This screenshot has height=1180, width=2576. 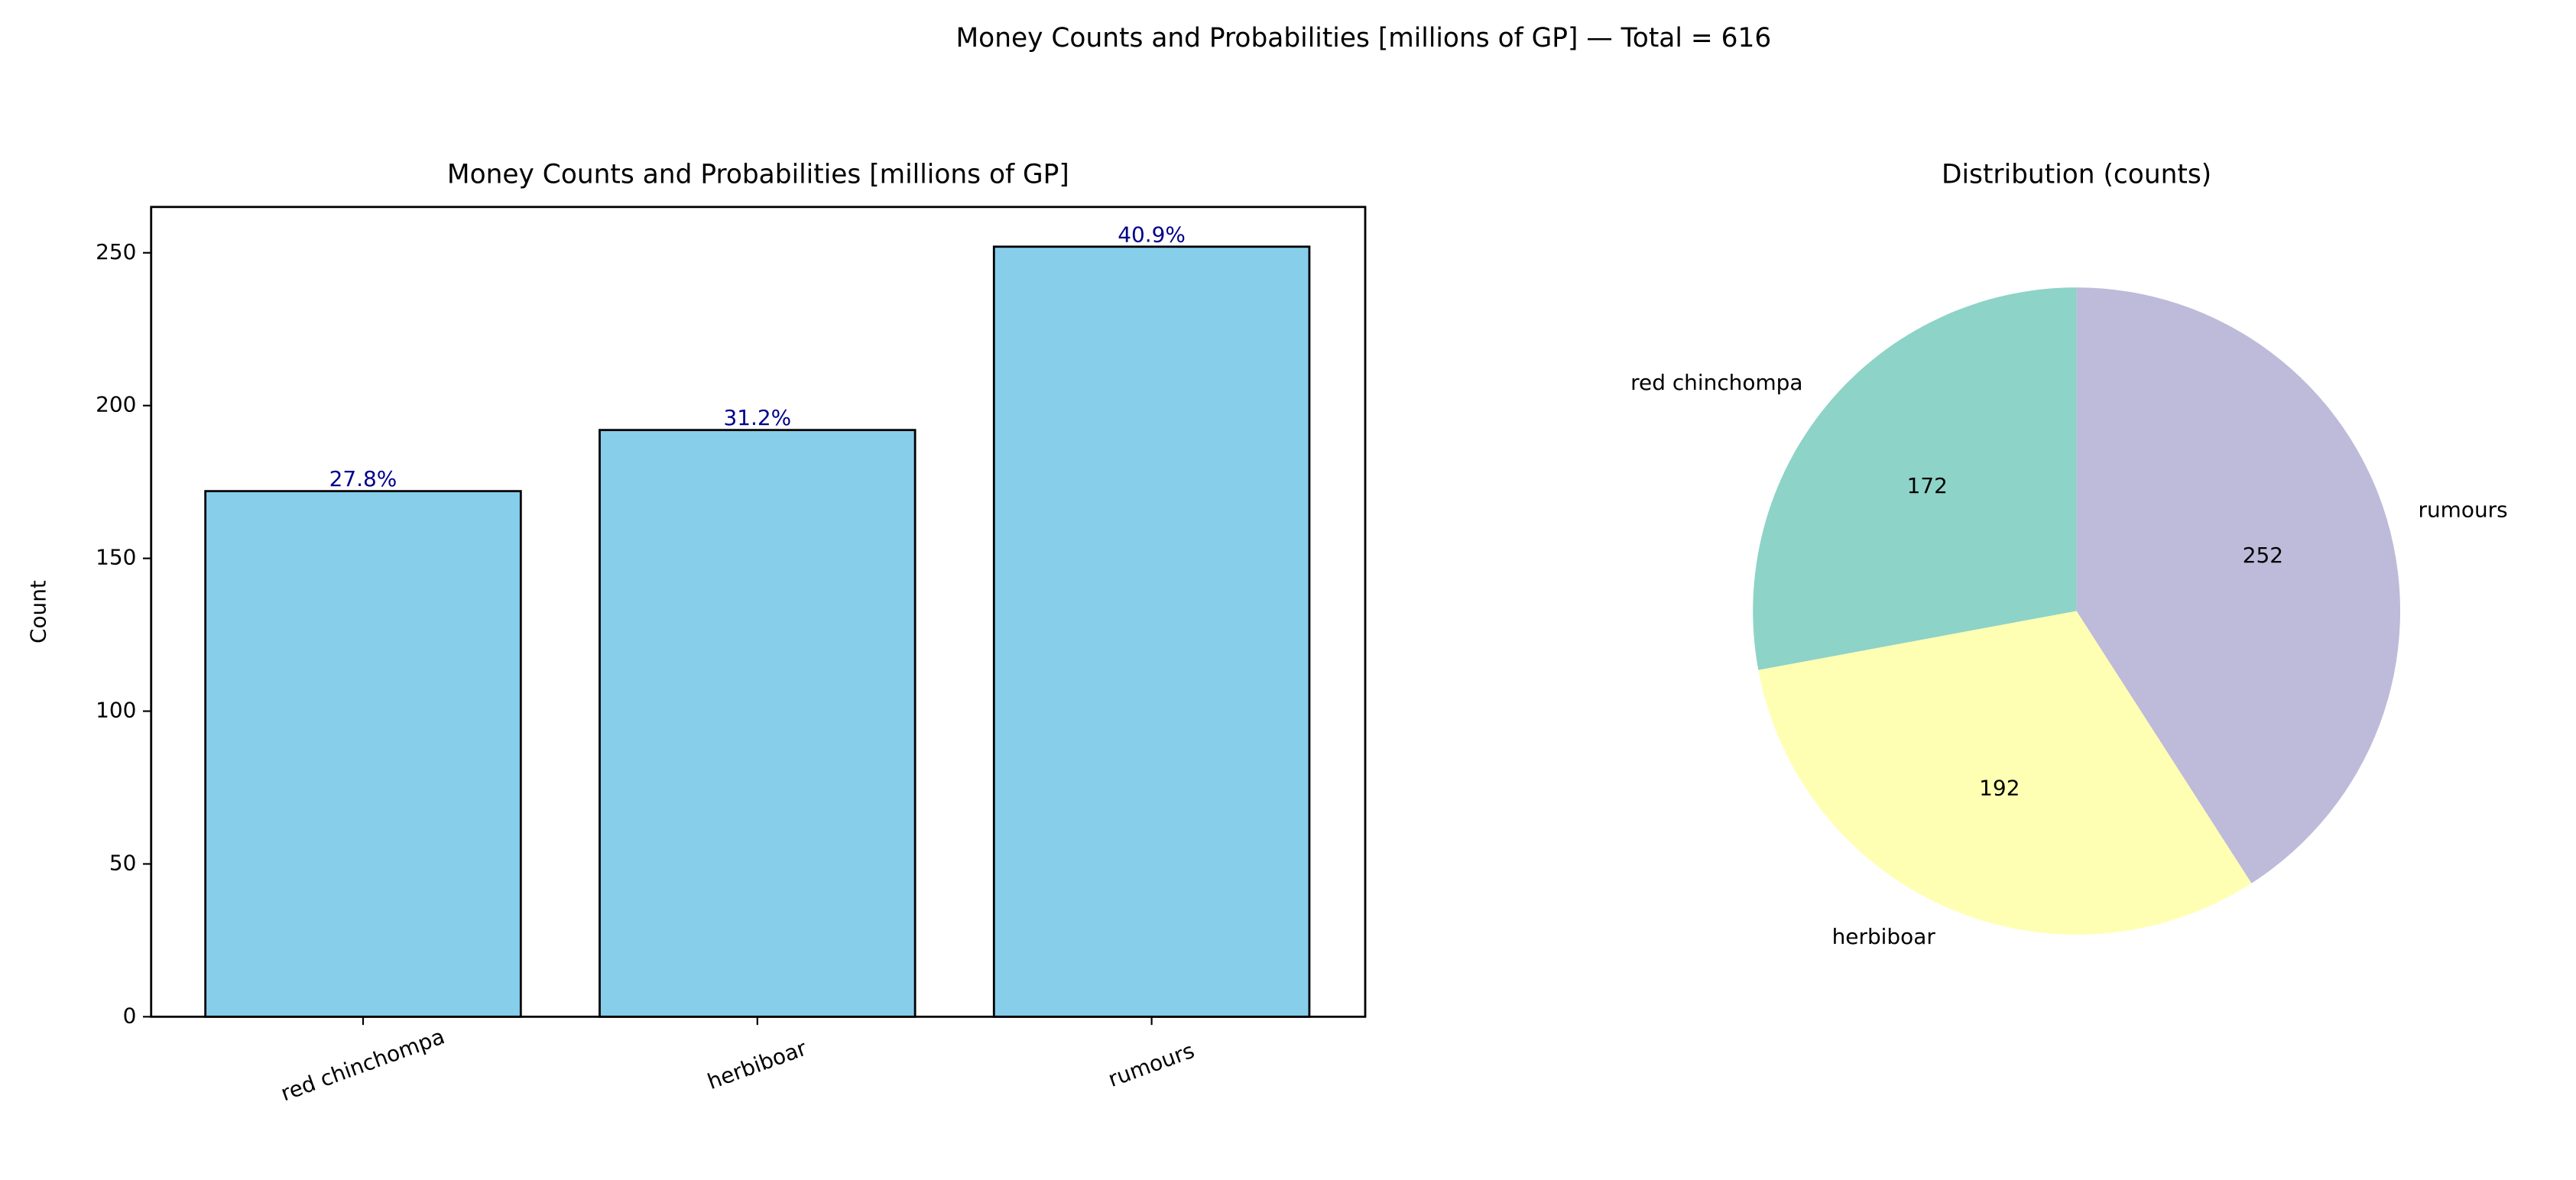 What do you see at coordinates (2462, 510) in the screenshot?
I see `pie-label: rumours` at bounding box center [2462, 510].